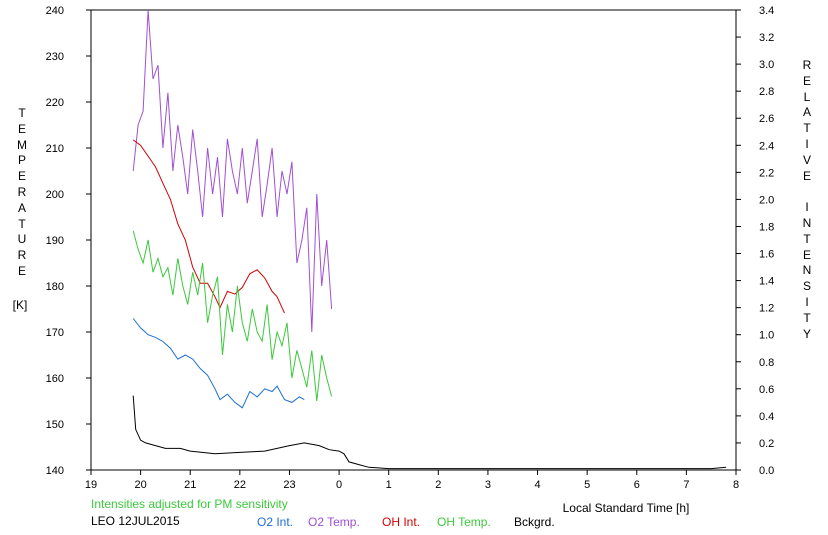 The height and width of the screenshot is (535, 828). What do you see at coordinates (766, 471) in the screenshot?
I see `y-right-tick-label: 0.0` at bounding box center [766, 471].